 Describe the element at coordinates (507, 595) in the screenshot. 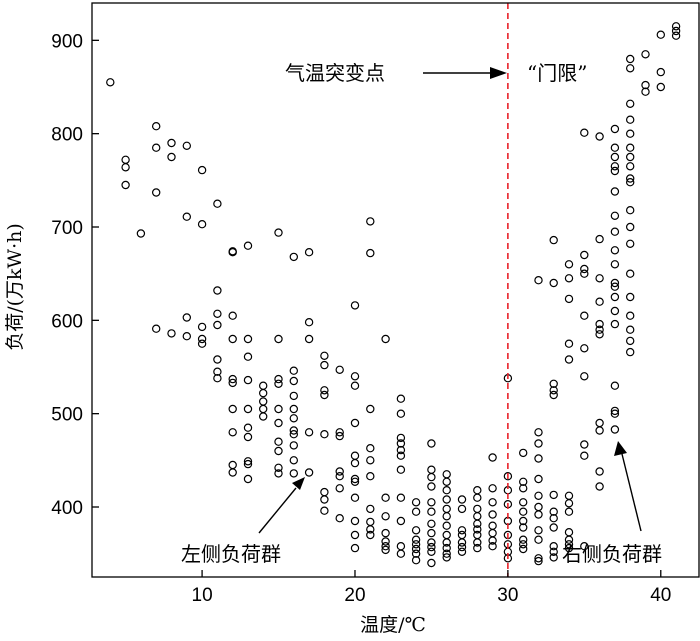

I see `x-tick-label: 30` at that location.